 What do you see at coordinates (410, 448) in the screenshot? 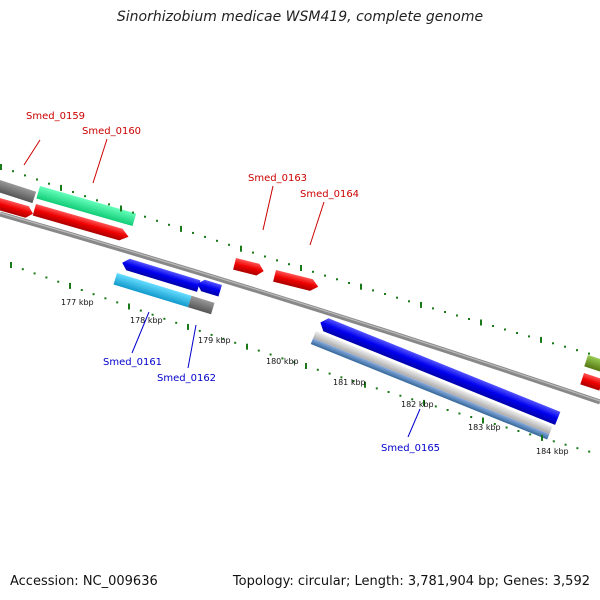
I see `gene-label-smed-0165: Smed_0165` at bounding box center [410, 448].